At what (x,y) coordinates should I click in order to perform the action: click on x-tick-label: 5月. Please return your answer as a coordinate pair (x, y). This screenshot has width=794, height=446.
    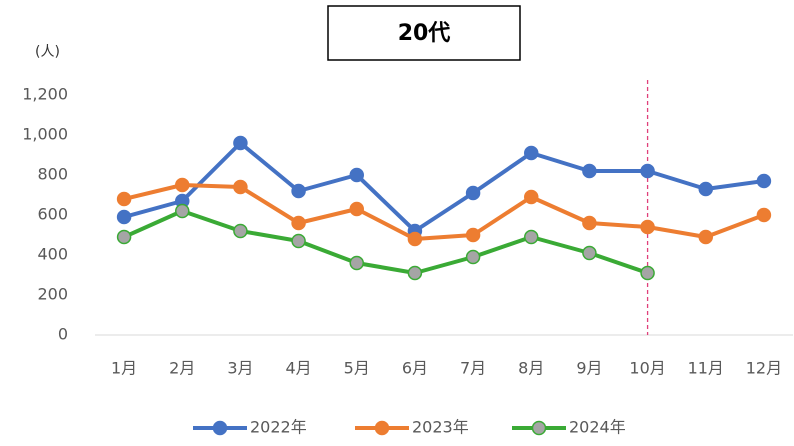
    Looking at the image, I should click on (357, 368).